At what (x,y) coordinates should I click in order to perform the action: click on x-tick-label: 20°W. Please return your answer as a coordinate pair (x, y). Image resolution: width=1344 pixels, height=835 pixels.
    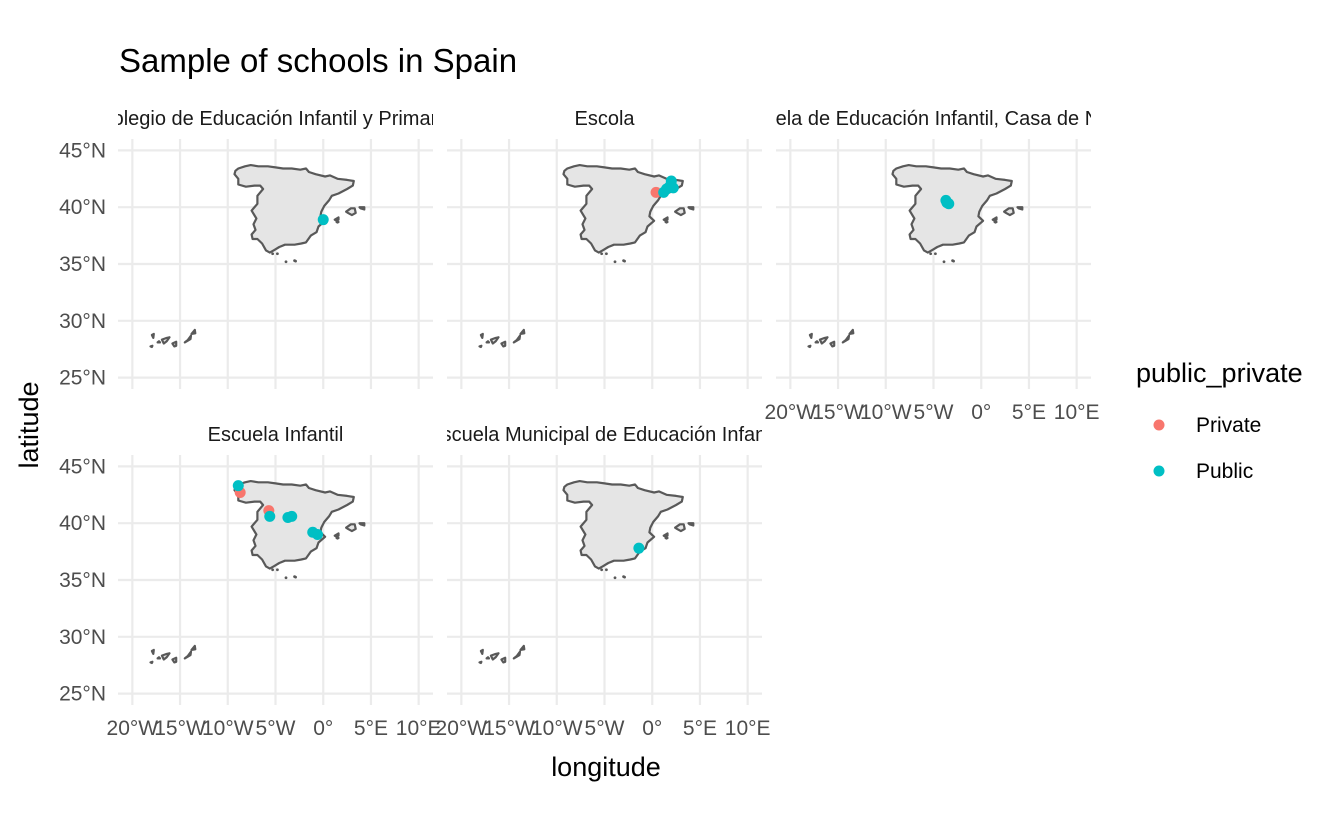
    Looking at the image, I should click on (133, 728).